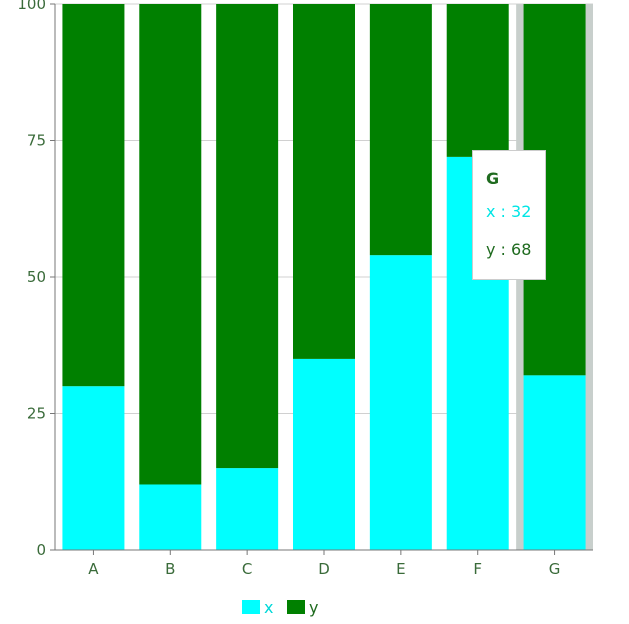  I want to click on y-tick-label: 0, so click(41, 550).